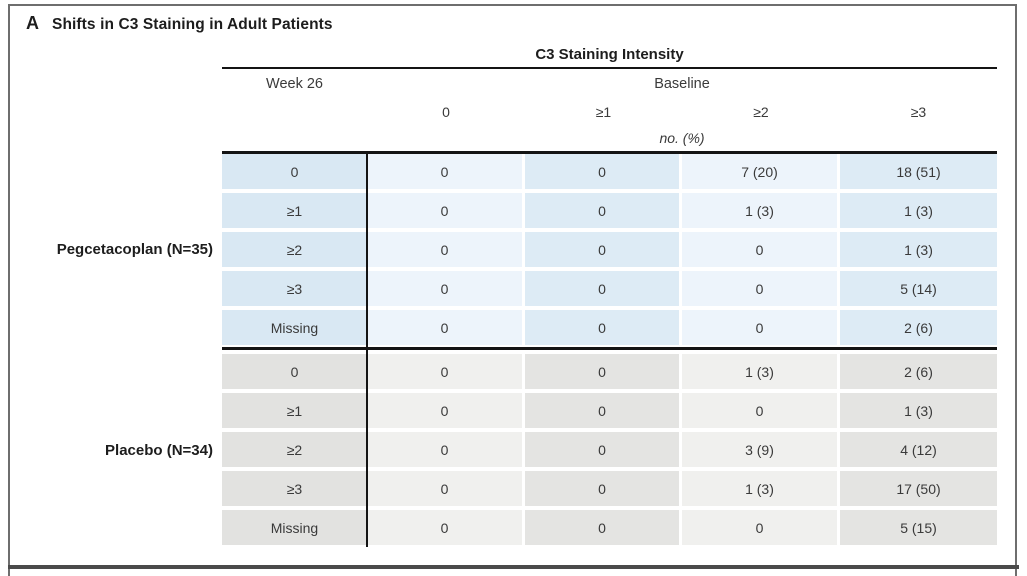  Describe the element at coordinates (682, 138) in the screenshot. I see `unit-label: no. (%)` at that location.